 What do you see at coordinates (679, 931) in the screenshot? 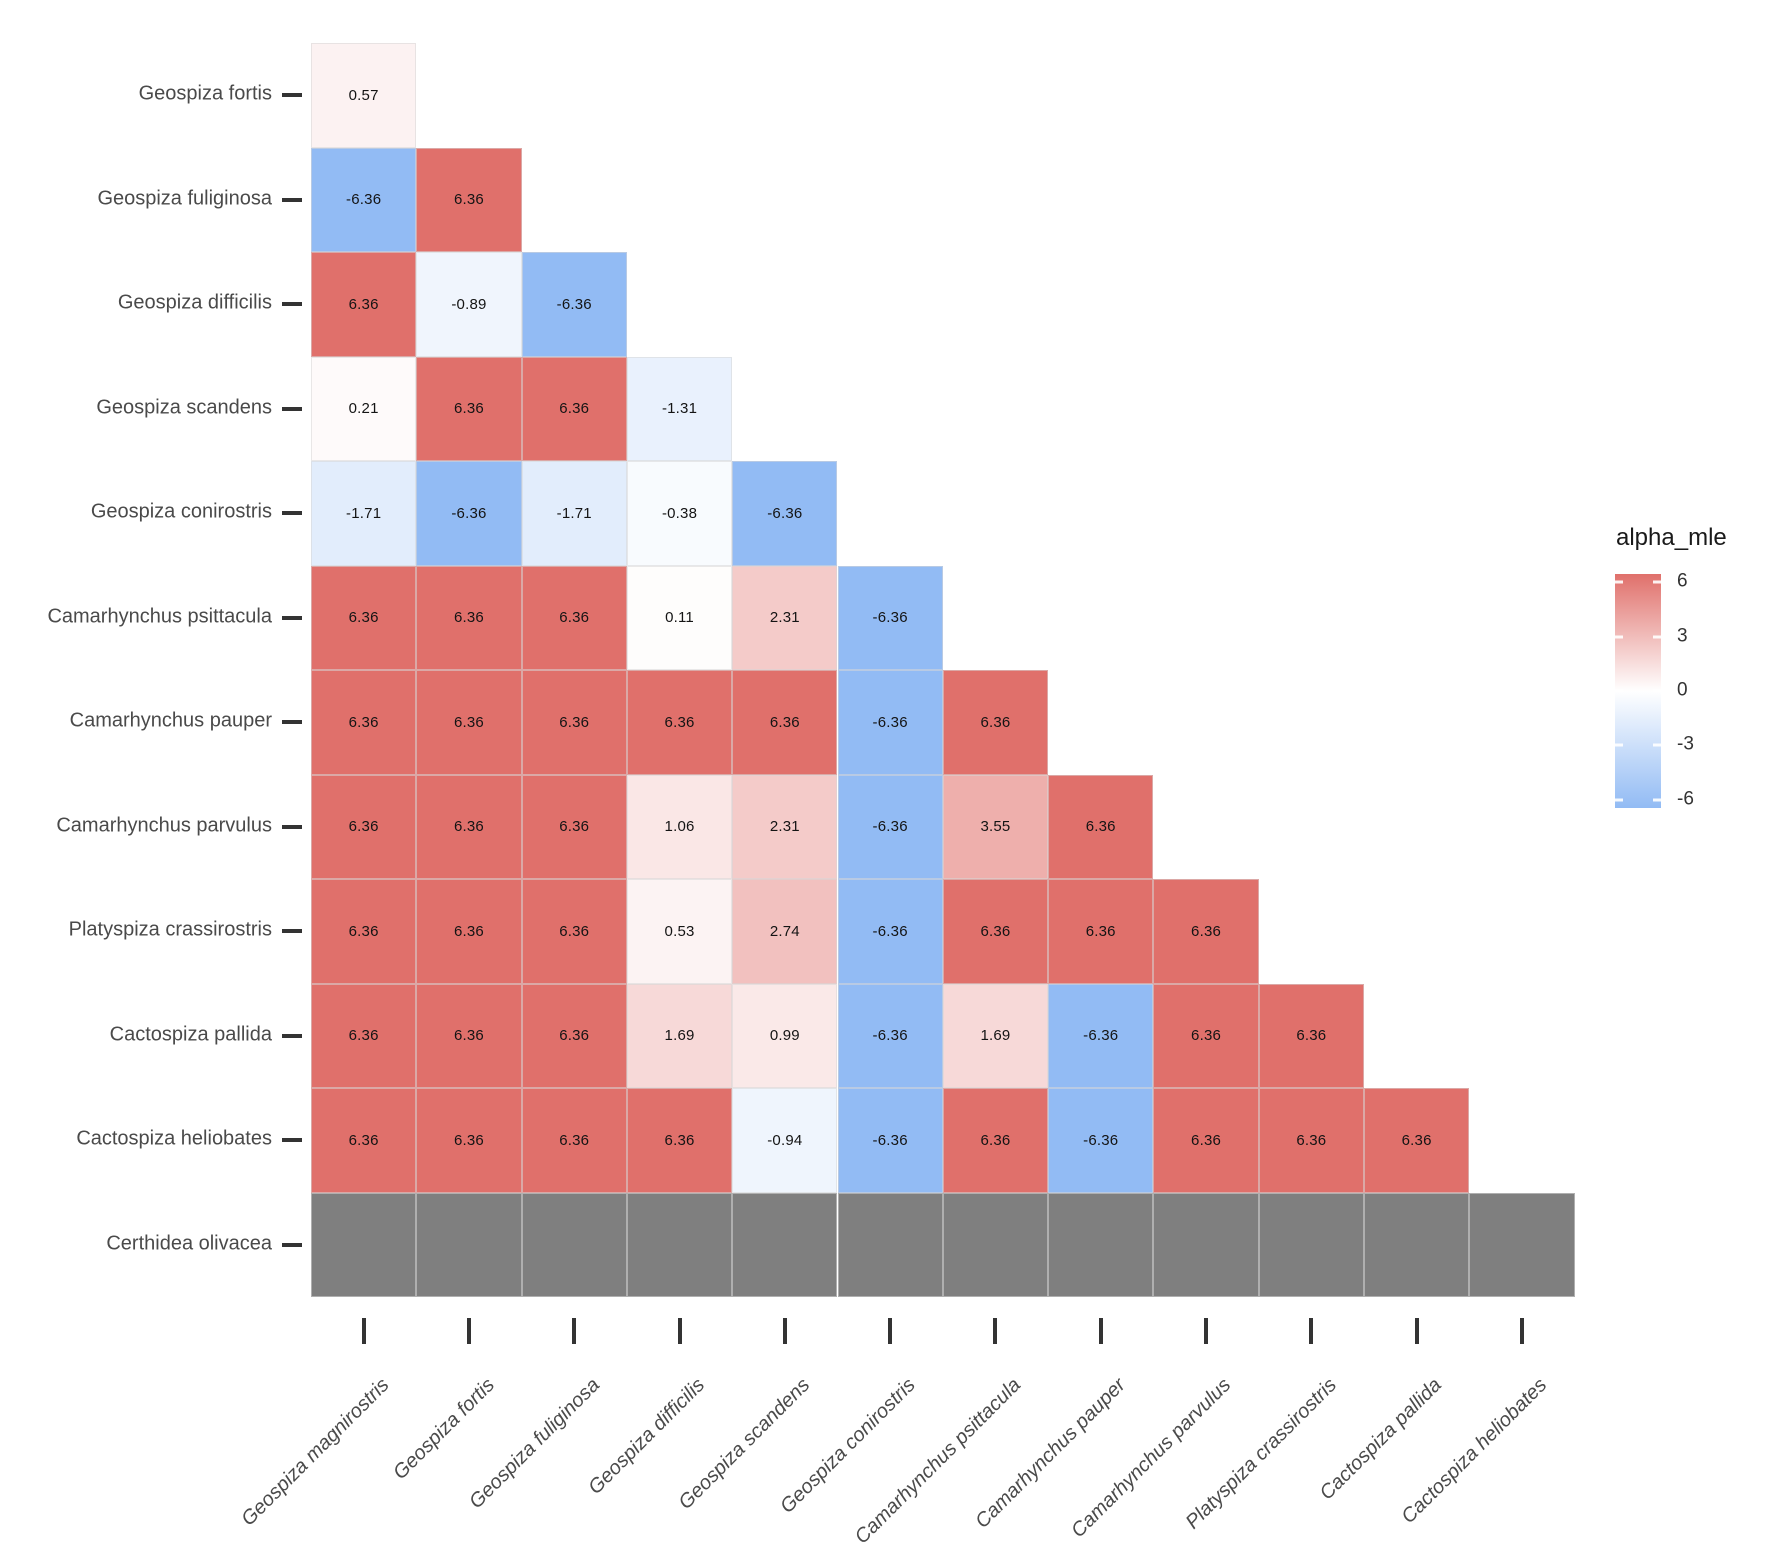
I see `heatmap-cell: 0.53` at bounding box center [679, 931].